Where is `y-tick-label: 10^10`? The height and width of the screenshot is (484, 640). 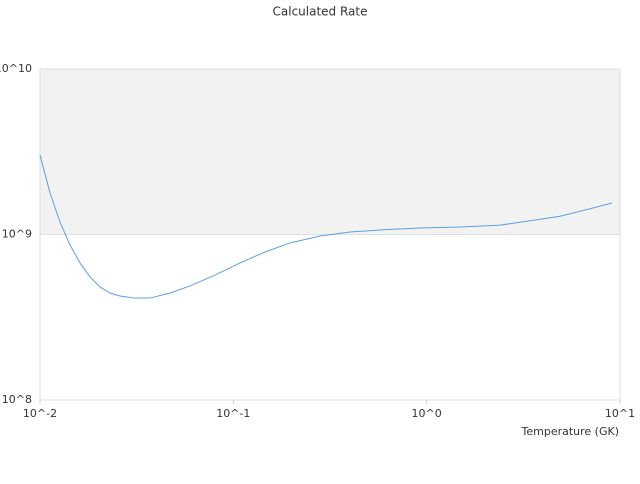
y-tick-label: 10^10 is located at coordinates (16, 68).